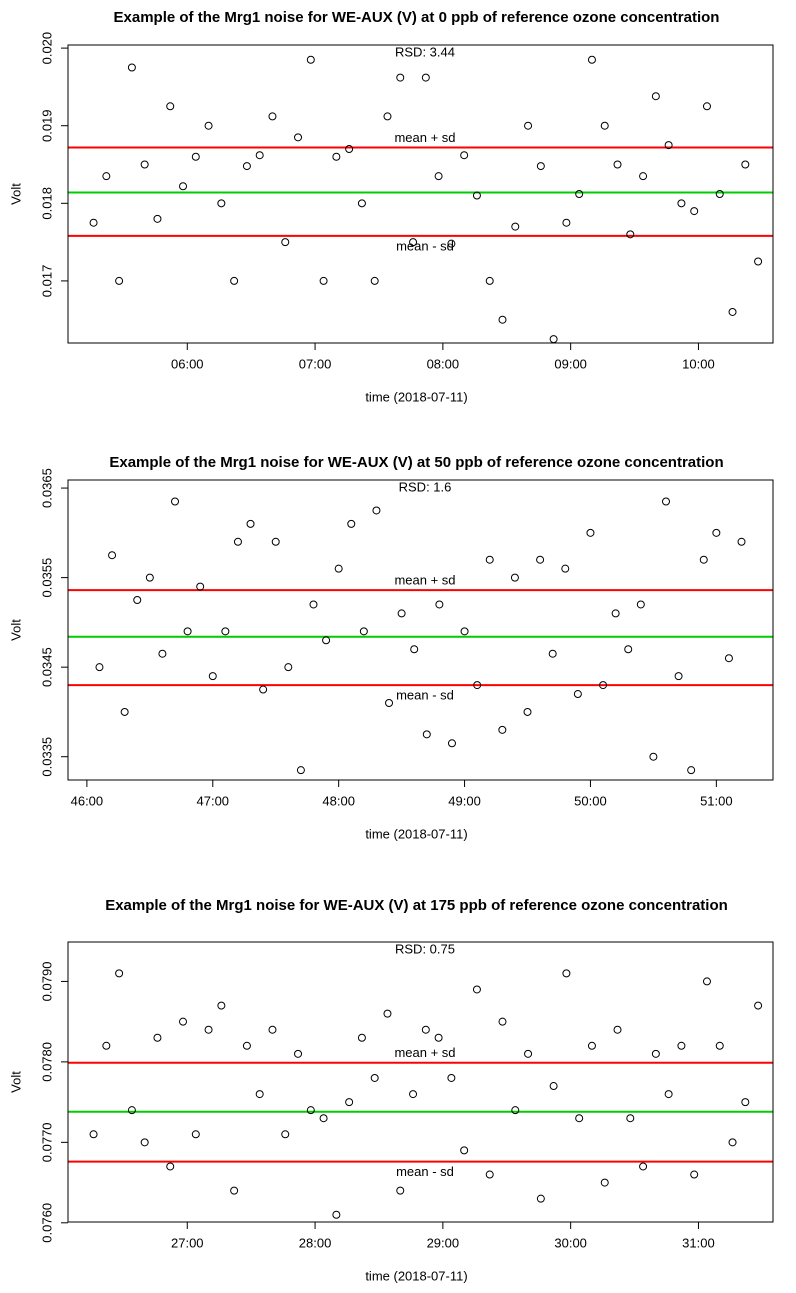 The image size is (796, 1293). Describe the element at coordinates (425, 51) in the screenshot. I see `annotation: RSD: 3.44` at that location.